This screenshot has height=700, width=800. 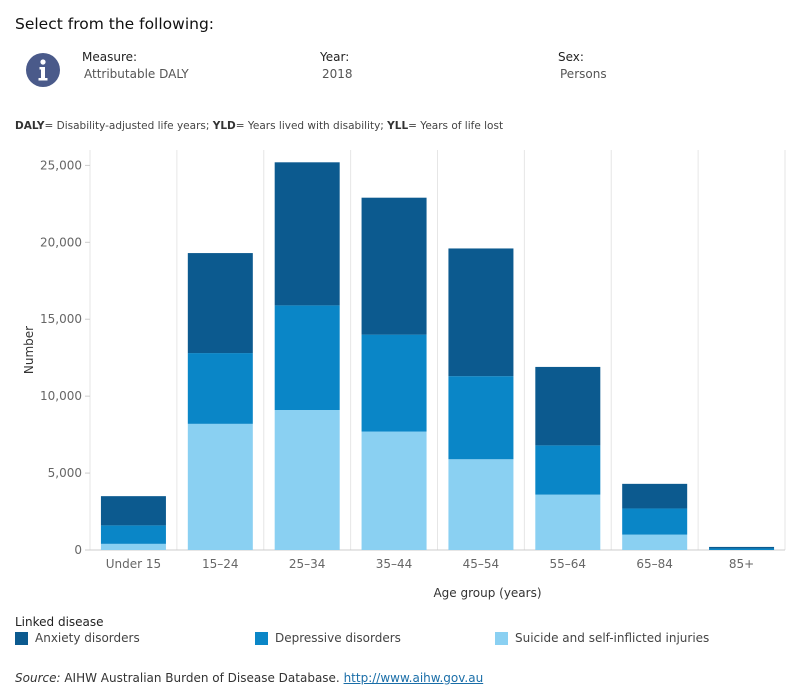 I want to click on abbr-daly-text: = Disability-adjusted life years;, so click(x=128, y=126).